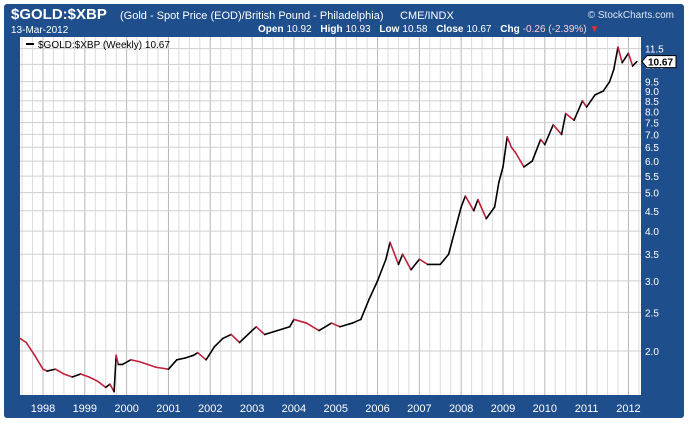  I want to click on low-value: 10.58, so click(415, 29).